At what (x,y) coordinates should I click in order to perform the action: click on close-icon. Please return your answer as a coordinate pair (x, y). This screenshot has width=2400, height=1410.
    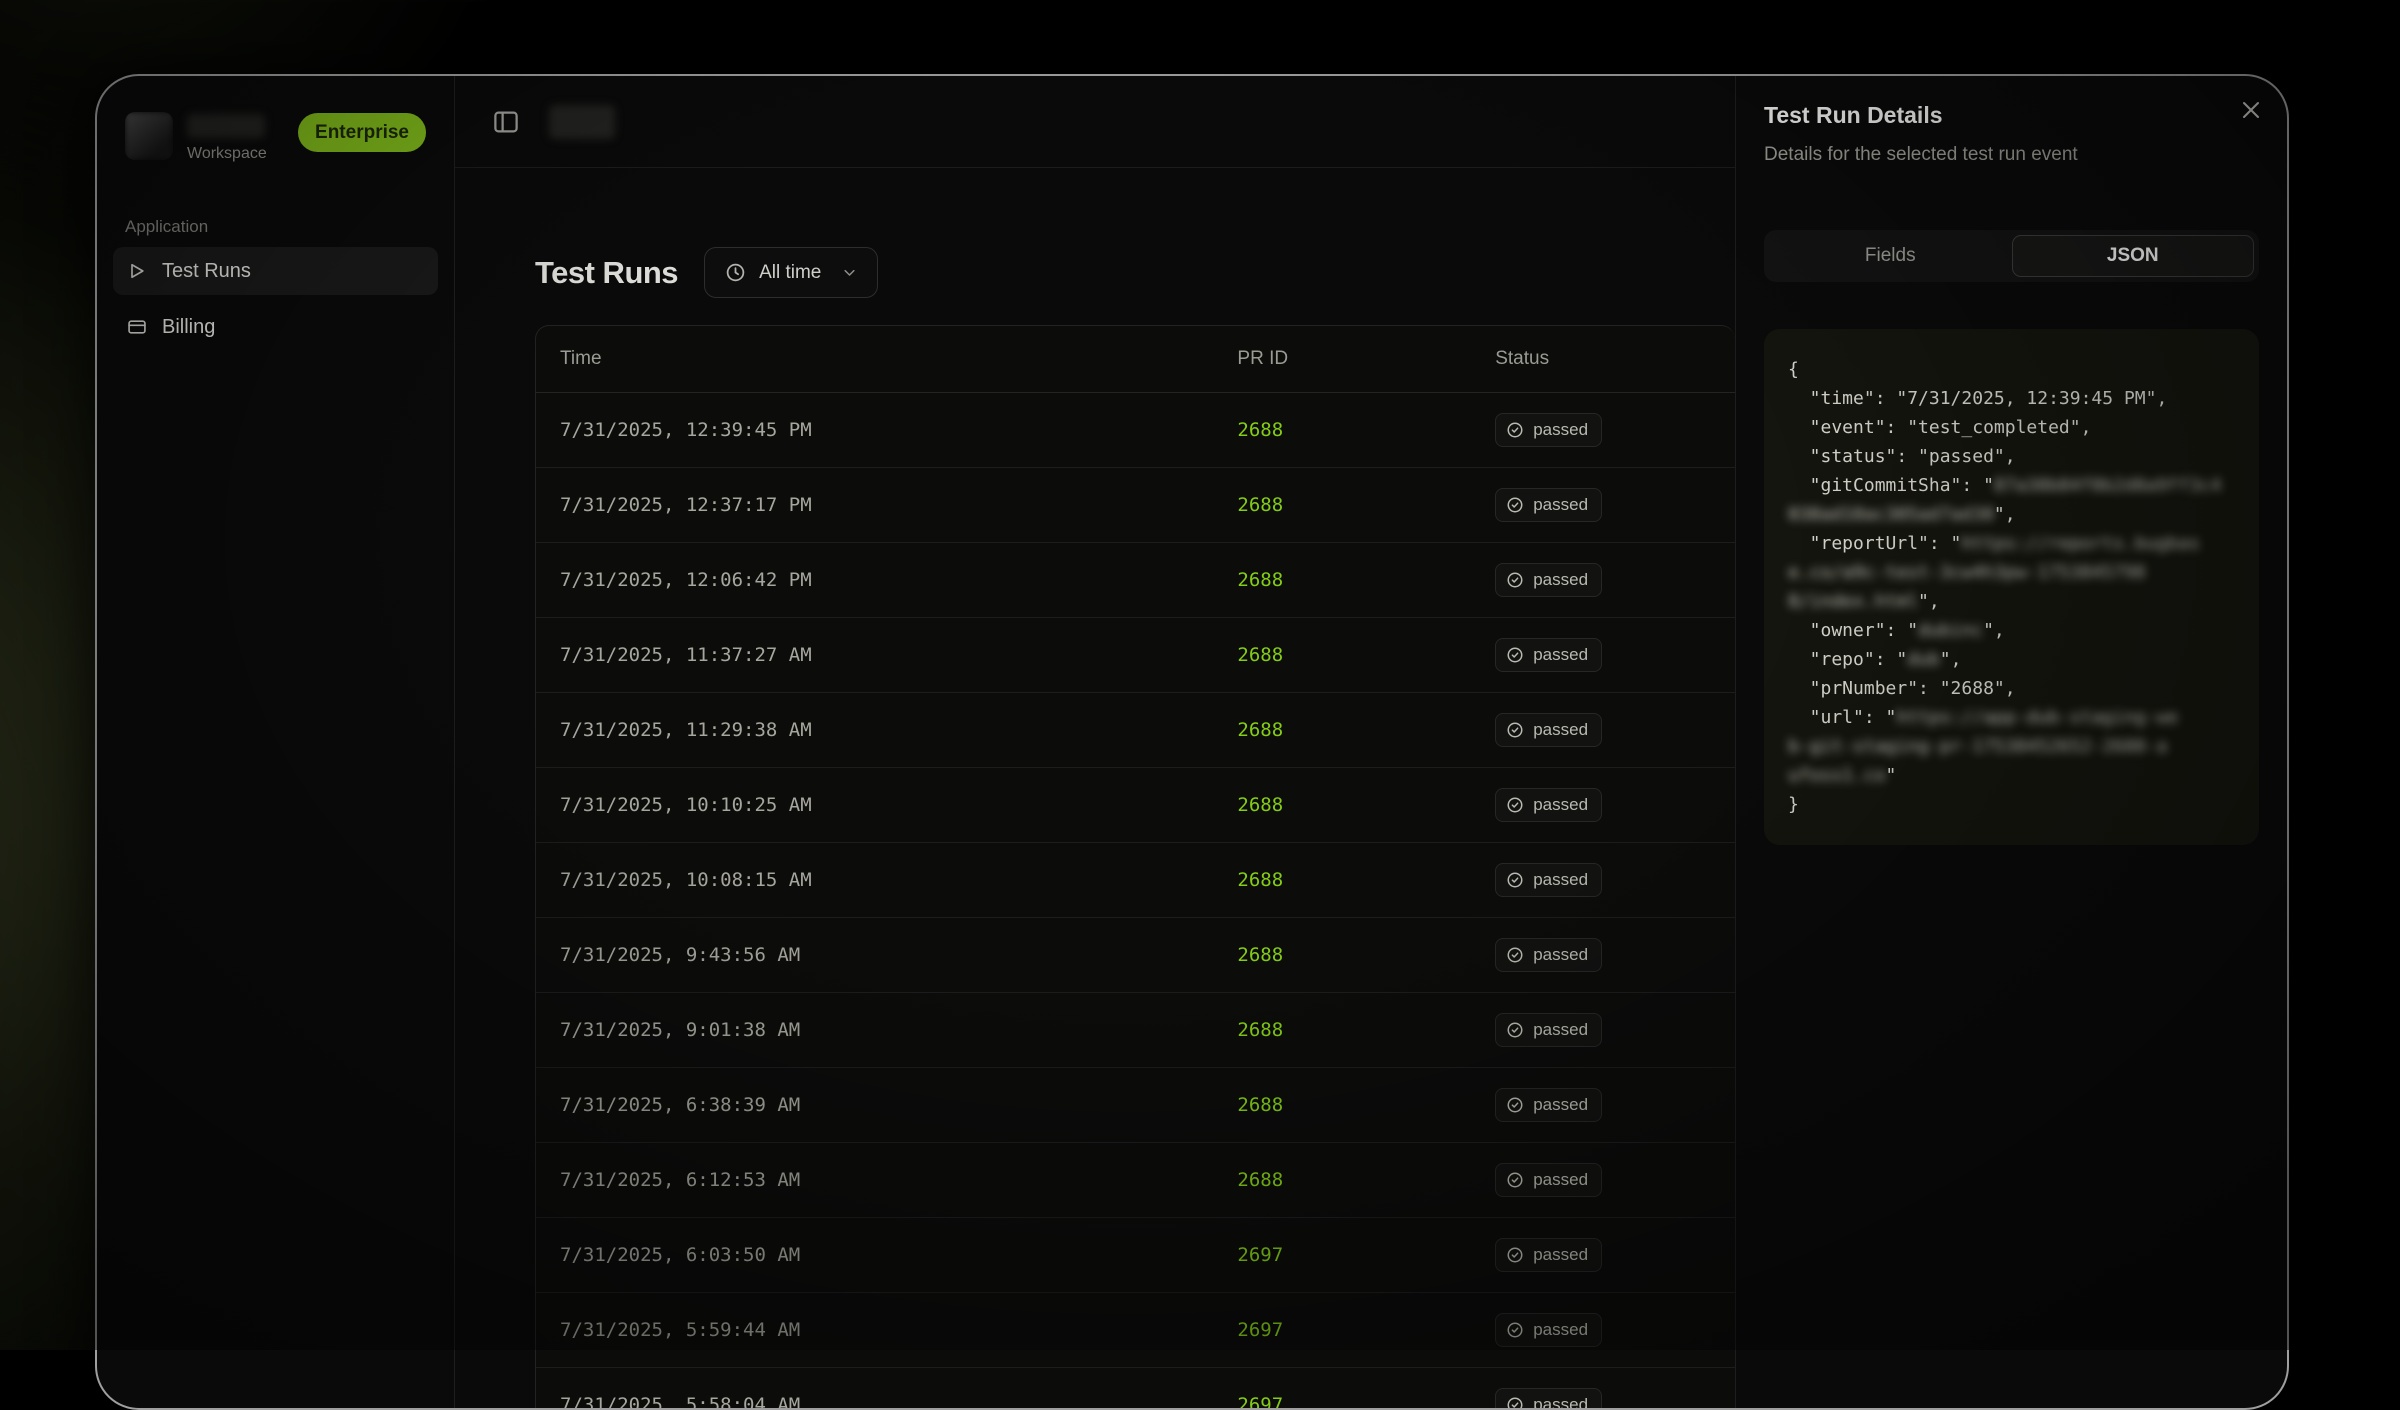
    Looking at the image, I should click on (2251, 110).